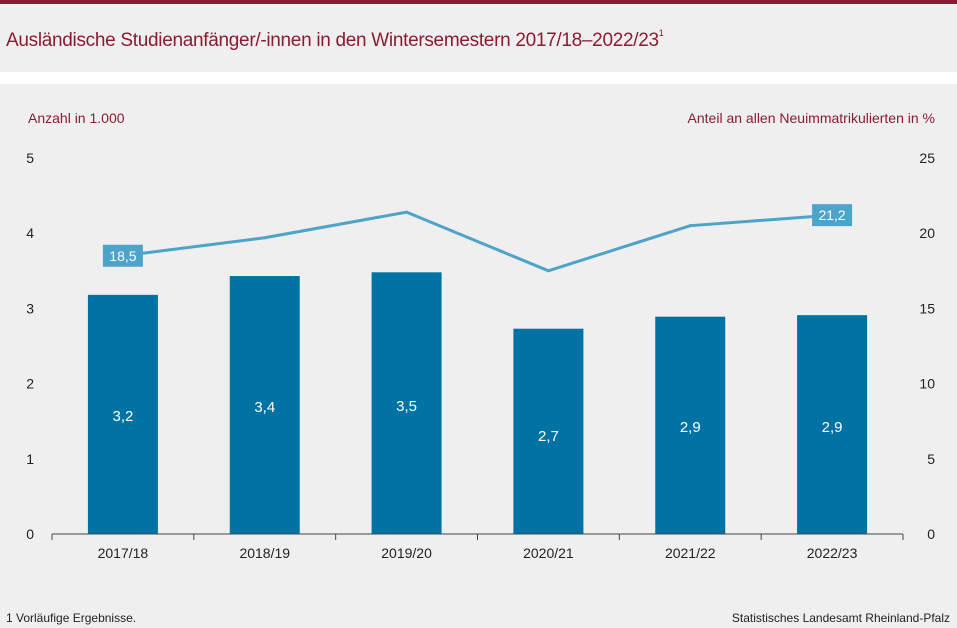 The height and width of the screenshot is (628, 957). I want to click on right-tick-label: 10, so click(927, 384).